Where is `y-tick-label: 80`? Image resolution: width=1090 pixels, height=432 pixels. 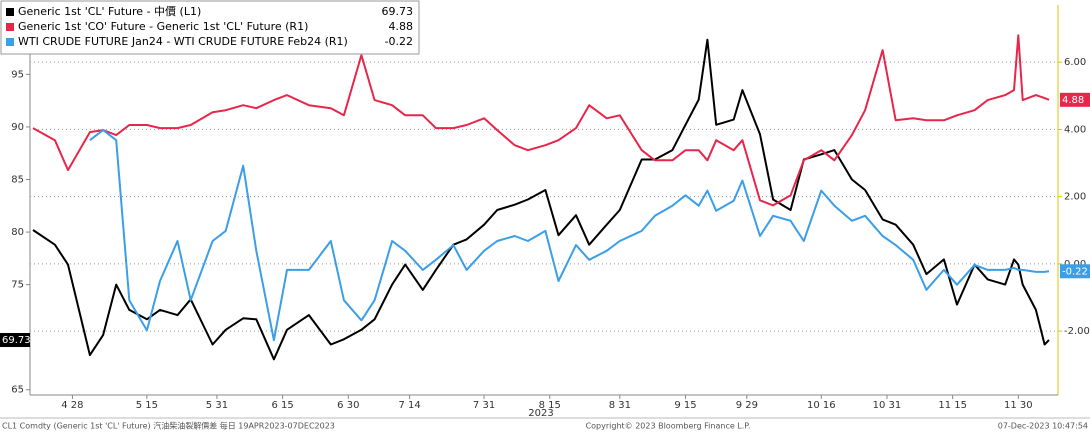
y-tick-label: 80 is located at coordinates (17, 232).